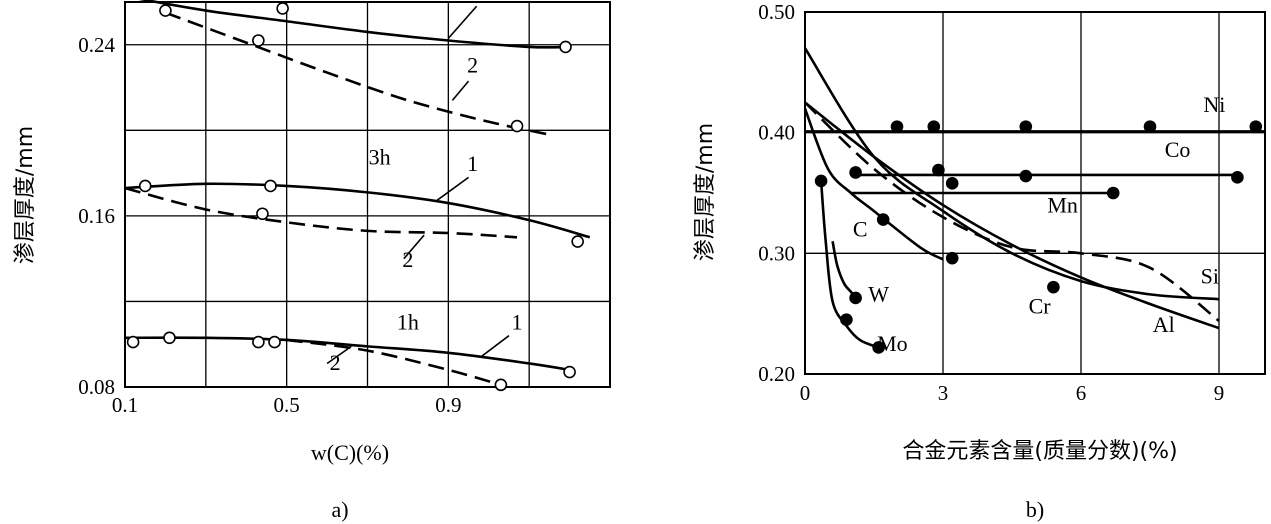 This screenshot has height=524, width=1271. Describe the element at coordinates (1081, 393) in the screenshot. I see `x-tick-label: 6` at that location.